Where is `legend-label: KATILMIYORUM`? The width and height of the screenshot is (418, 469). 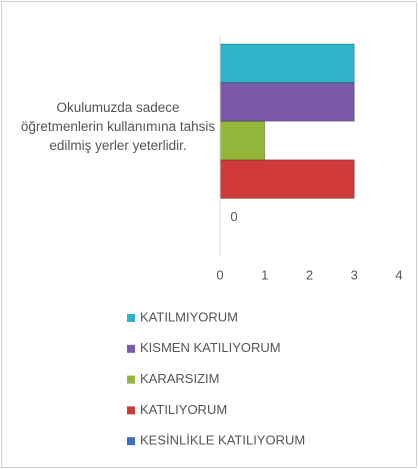
legend-label: KATILMIYORUM is located at coordinates (189, 316).